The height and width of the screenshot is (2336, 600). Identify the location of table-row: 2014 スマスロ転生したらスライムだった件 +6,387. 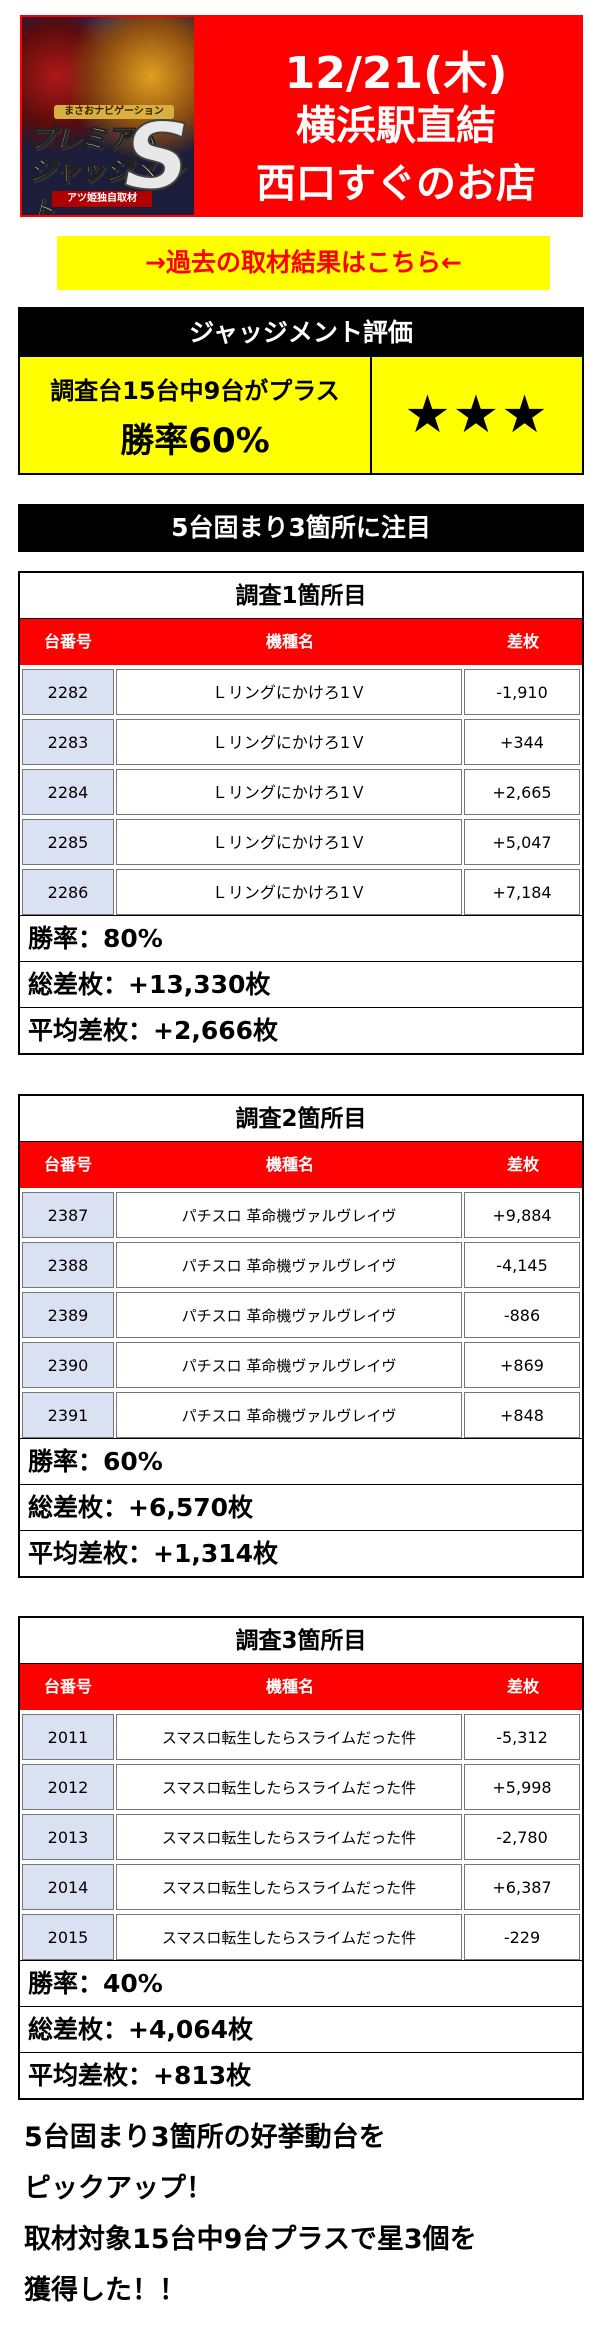
(301, 1885).